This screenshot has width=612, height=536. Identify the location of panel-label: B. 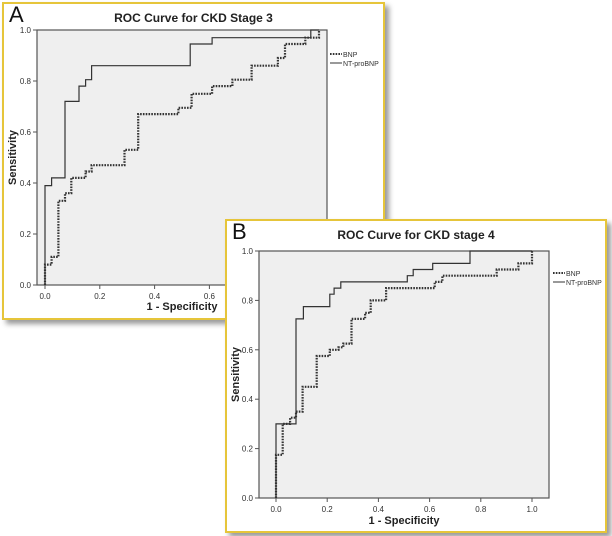
(239, 231).